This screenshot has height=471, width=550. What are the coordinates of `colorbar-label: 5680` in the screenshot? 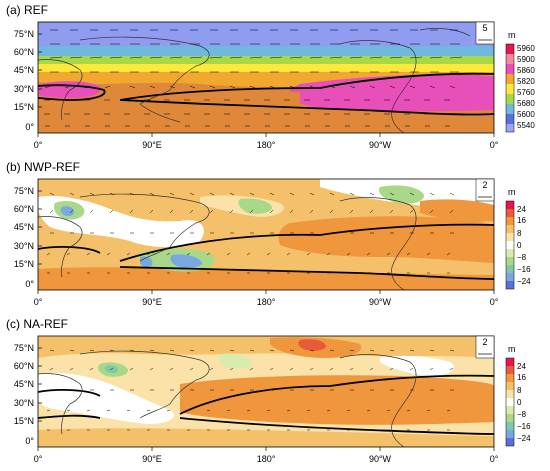 It's located at (526, 103).